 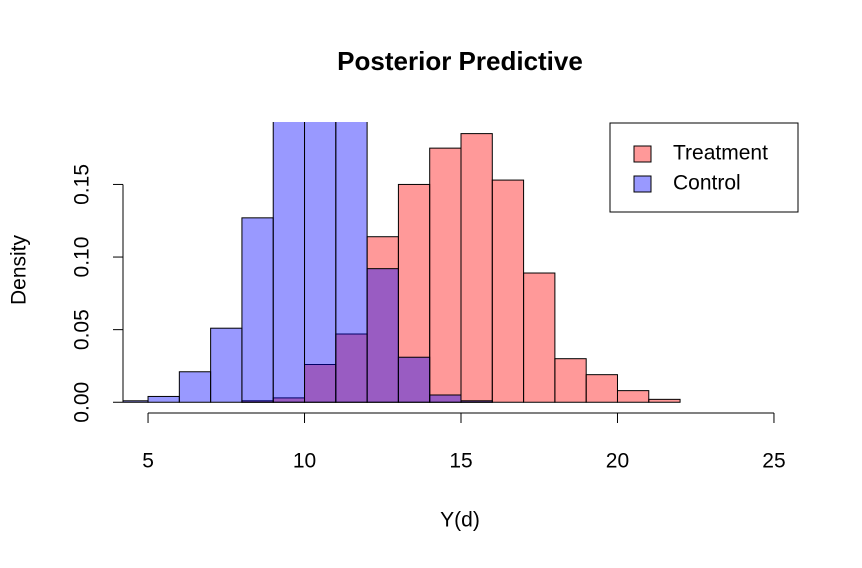 I want to click on x-tick-label: 25, so click(x=773, y=461).